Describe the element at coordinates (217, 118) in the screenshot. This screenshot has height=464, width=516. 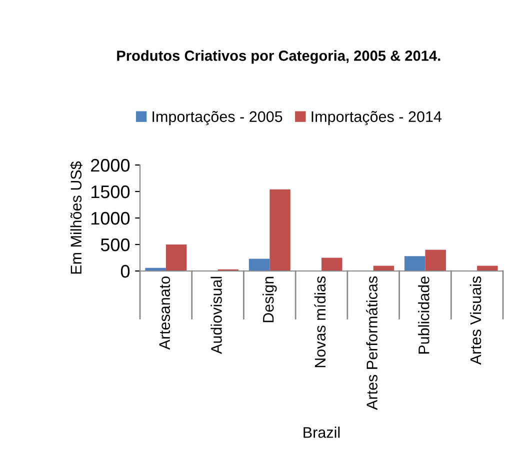
I see `legend-label: Importações - 2005` at that location.